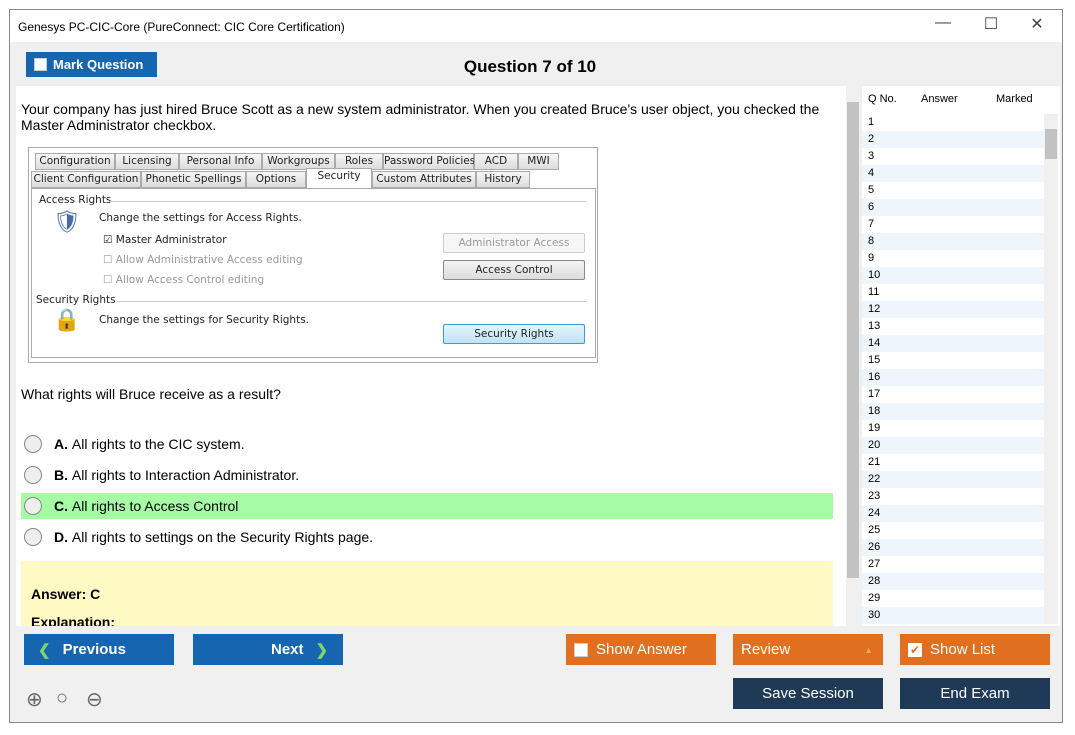  I want to click on list-row: 26, so click(953, 547).